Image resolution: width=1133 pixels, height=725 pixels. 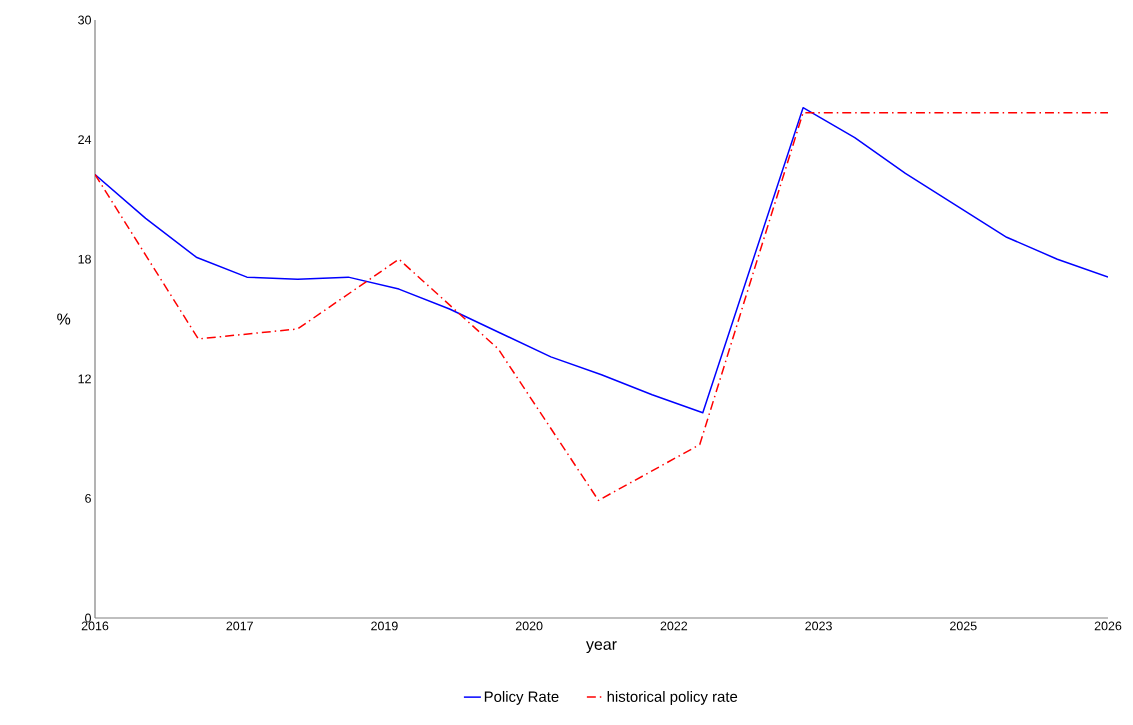 What do you see at coordinates (818, 626) in the screenshot?
I see `x-tick-label: 2023` at bounding box center [818, 626].